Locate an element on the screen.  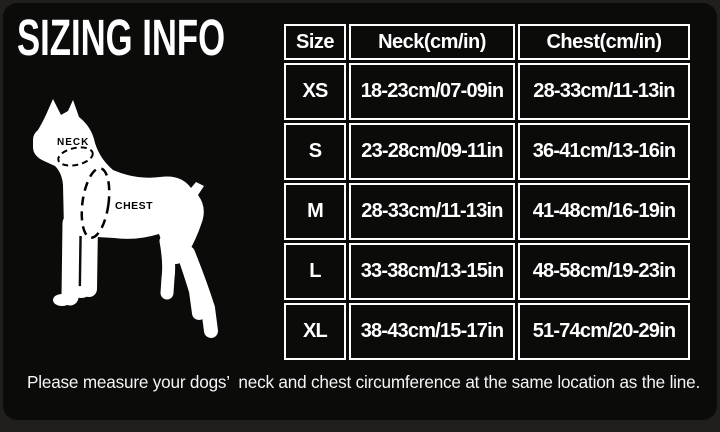
table-row: M 28-33cm/11-13in 41-48cm/16-19in is located at coordinates (487, 211).